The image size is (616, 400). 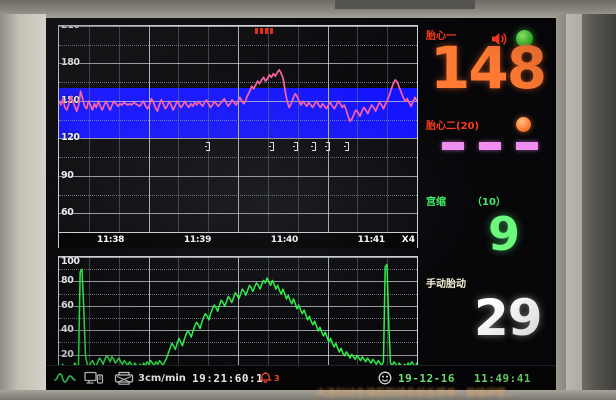 What do you see at coordinates (405, 4) in the screenshot?
I see `device-top-accessory` at bounding box center [405, 4].